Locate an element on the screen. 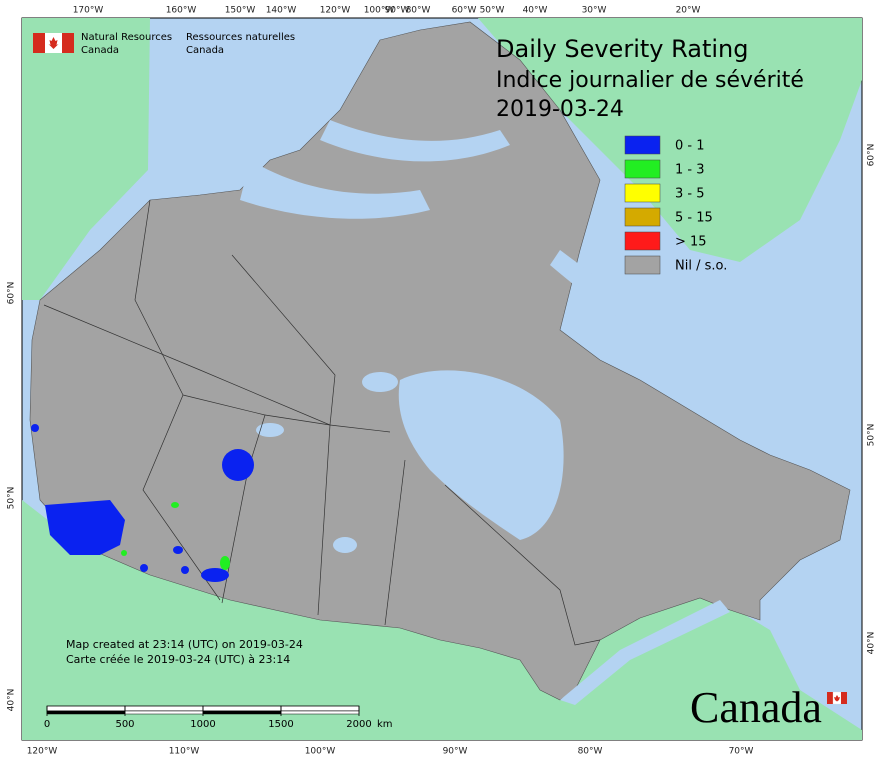  legend-label: 0 - 1 is located at coordinates (690, 146).